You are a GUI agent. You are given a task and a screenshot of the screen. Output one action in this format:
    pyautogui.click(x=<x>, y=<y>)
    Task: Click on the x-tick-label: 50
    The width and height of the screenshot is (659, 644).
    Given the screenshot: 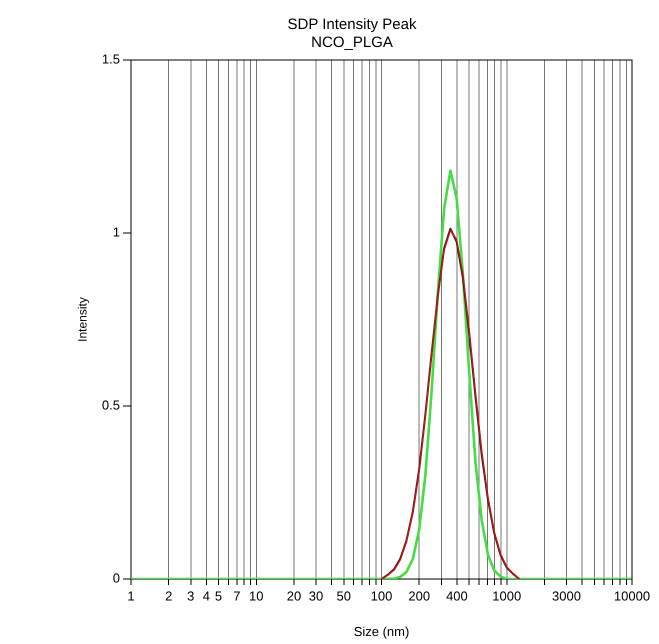 What is the action you would take?
    pyautogui.click(x=344, y=596)
    